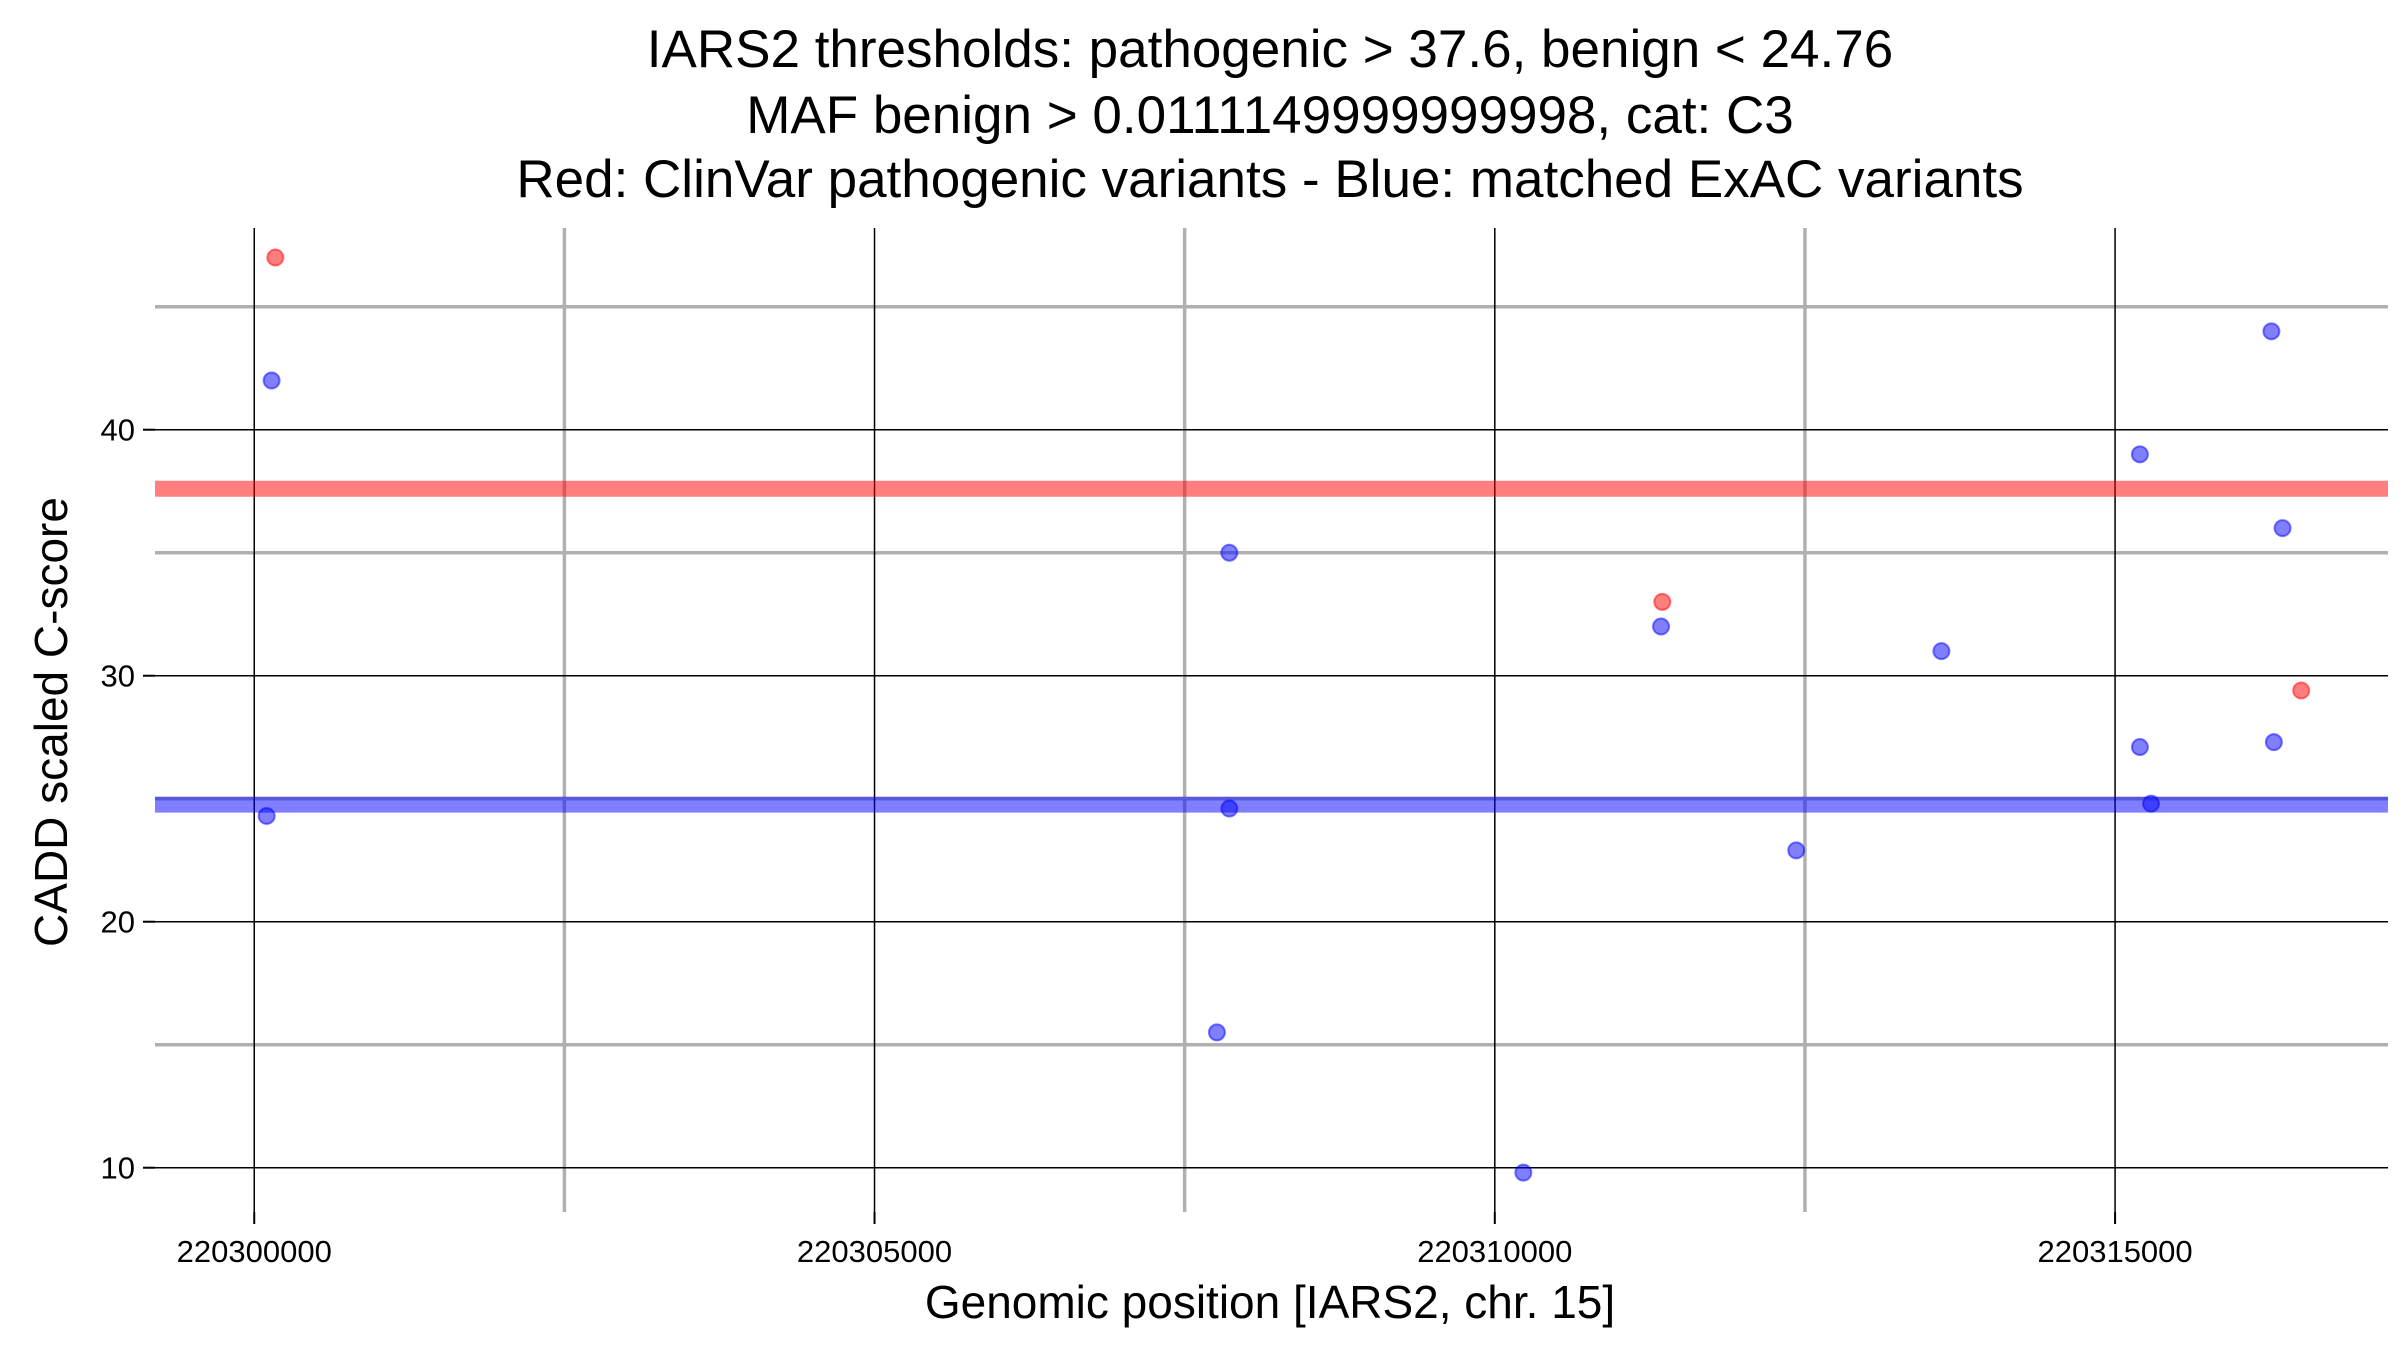 The width and height of the screenshot is (2400, 1350). I want to click on y-axis: 10 20 30 40, so click(128, 799).